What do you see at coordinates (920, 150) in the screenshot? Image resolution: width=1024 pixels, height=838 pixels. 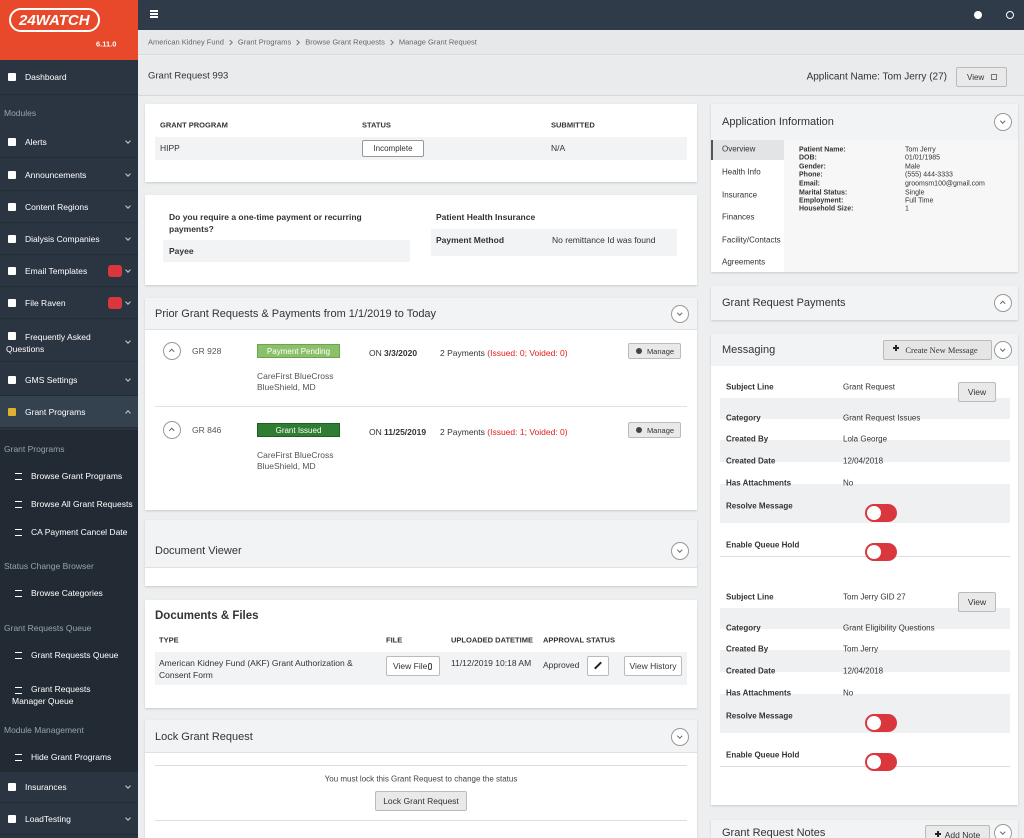 I see `field-value: Tom Jerry` at bounding box center [920, 150].